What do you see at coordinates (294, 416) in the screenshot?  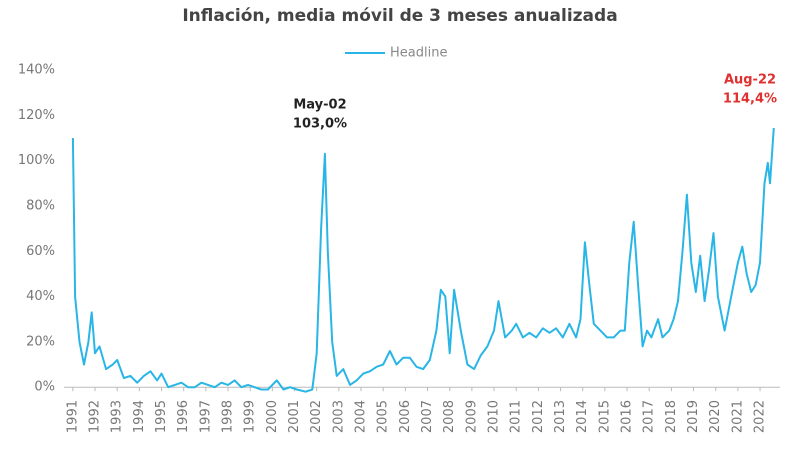 I see `x-tick-label: 2001` at bounding box center [294, 416].